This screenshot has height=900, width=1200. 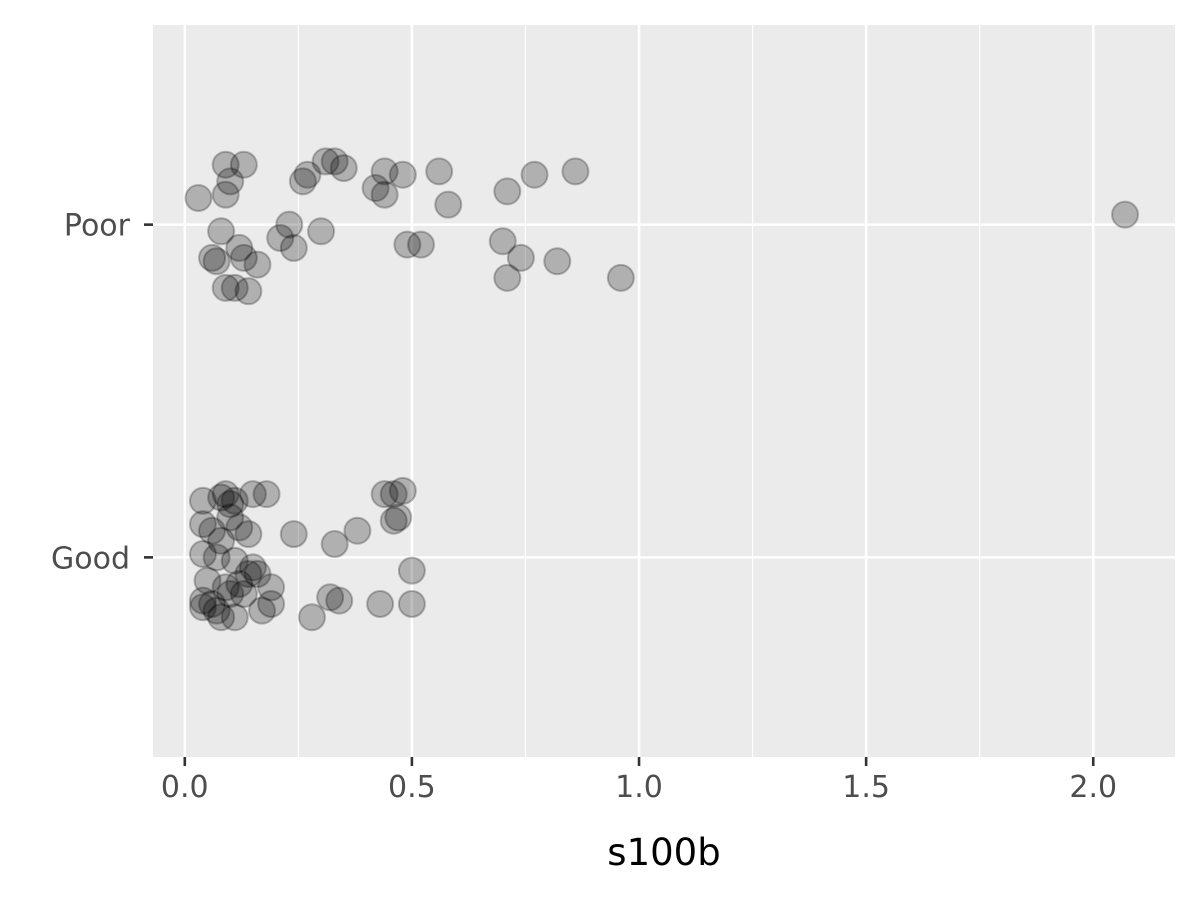 What do you see at coordinates (639, 787) in the screenshot?
I see `x-tick-label: 1.0` at bounding box center [639, 787].